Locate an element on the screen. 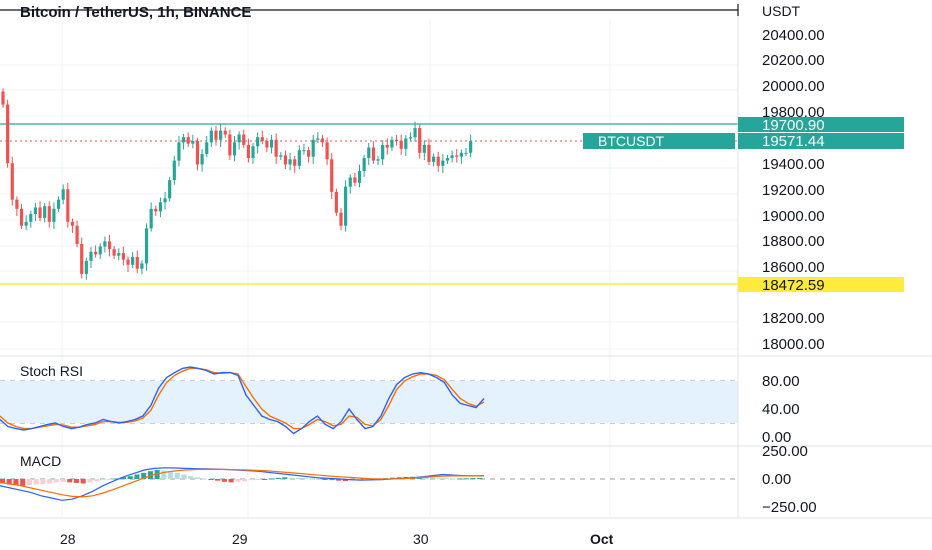 The height and width of the screenshot is (550, 932). time-axis: 28 29 30 Oct is located at coordinates (337, 539).